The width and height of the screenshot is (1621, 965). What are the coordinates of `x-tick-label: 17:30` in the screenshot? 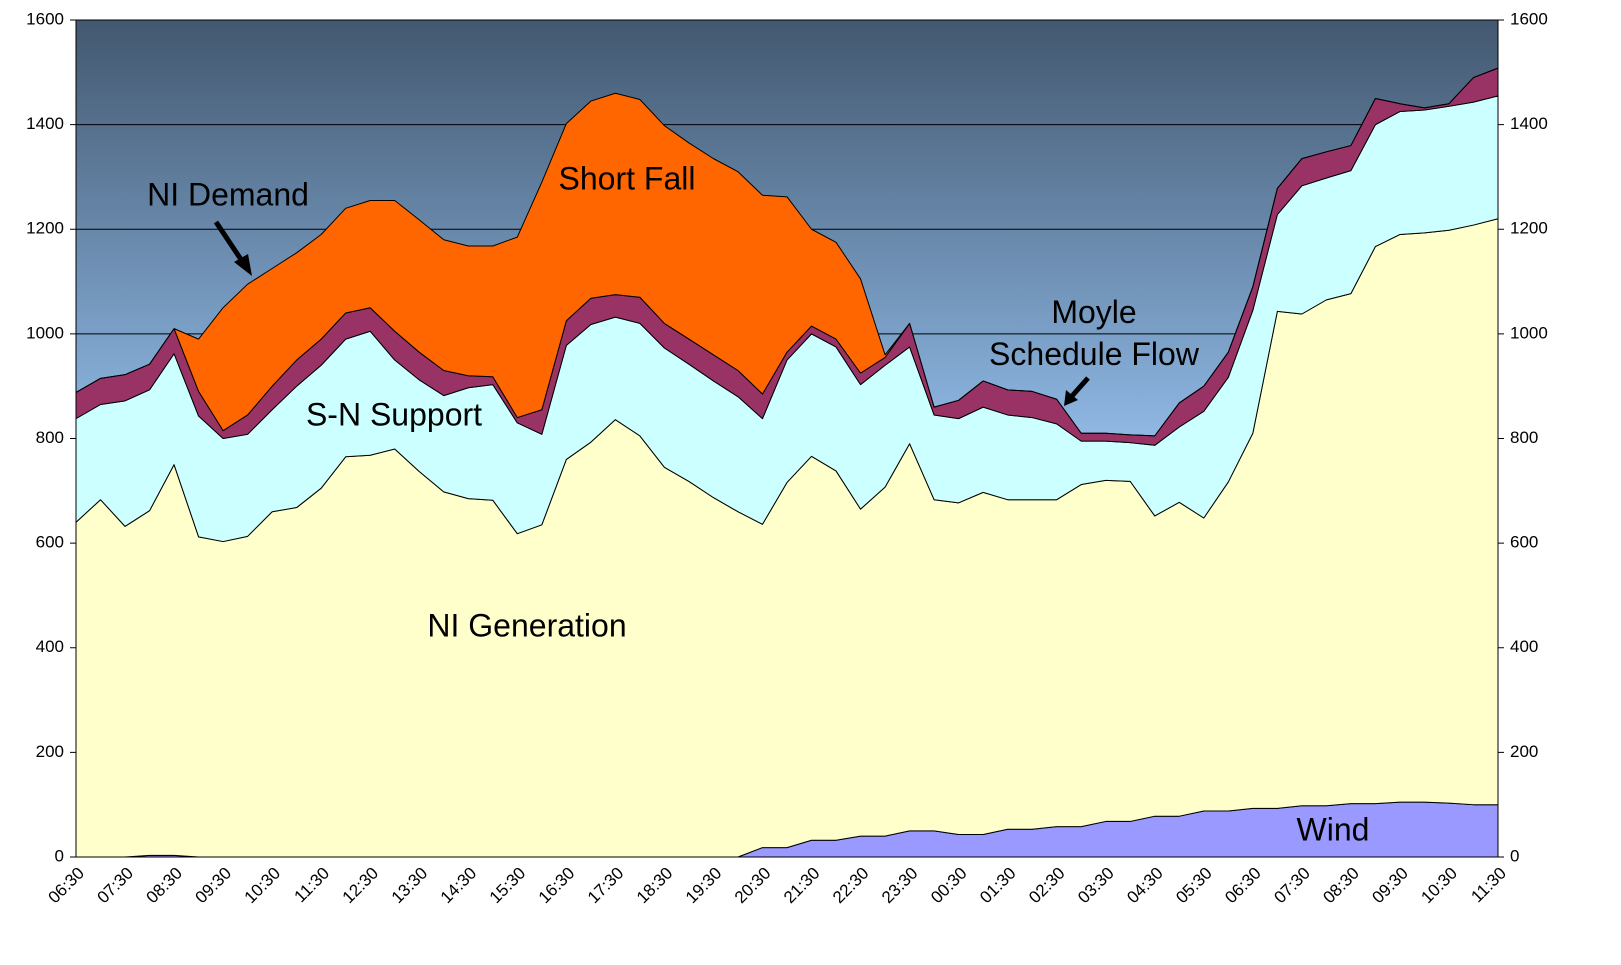 It's located at (606, 886).